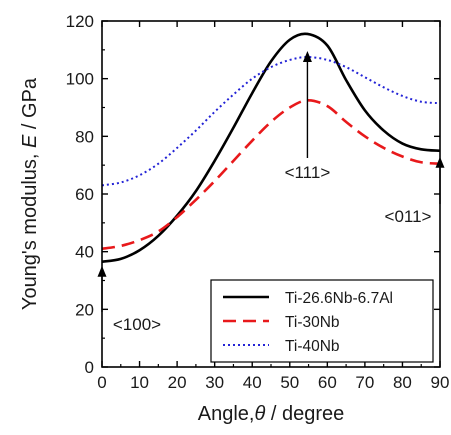  What do you see at coordinates (80, 21) in the screenshot?
I see `y-tick-label: 120` at bounding box center [80, 21].